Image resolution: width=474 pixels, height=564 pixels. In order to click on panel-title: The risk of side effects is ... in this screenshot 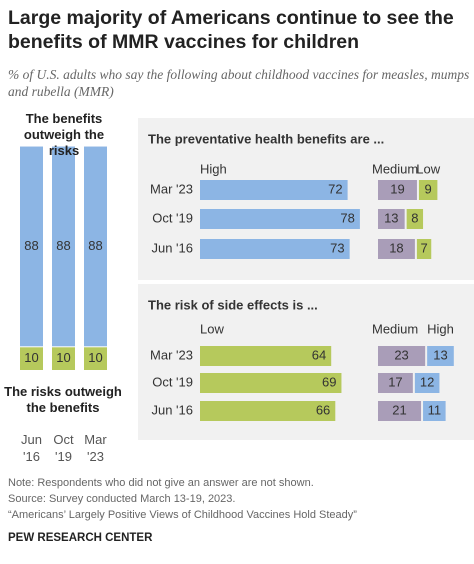, I will do `click(233, 304)`.